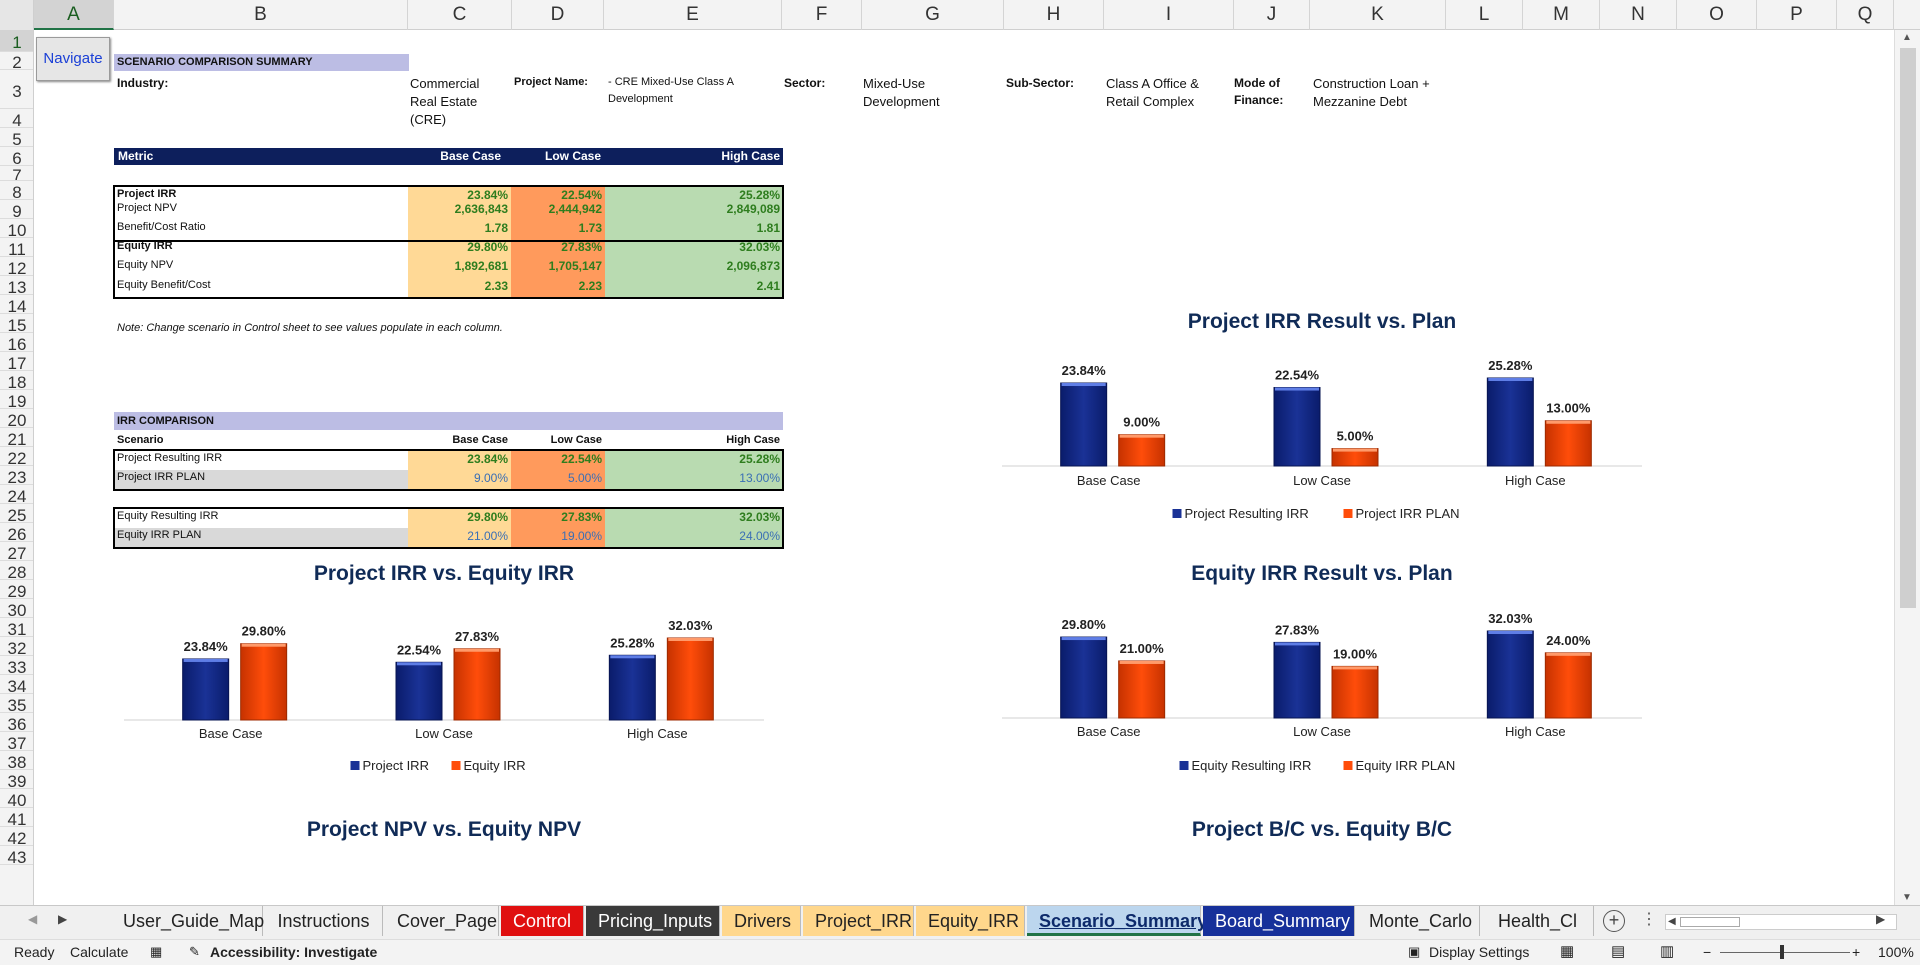 This screenshot has height=965, width=1920. Describe the element at coordinates (1378, 15) in the screenshot. I see `column-header-K: K` at that location.